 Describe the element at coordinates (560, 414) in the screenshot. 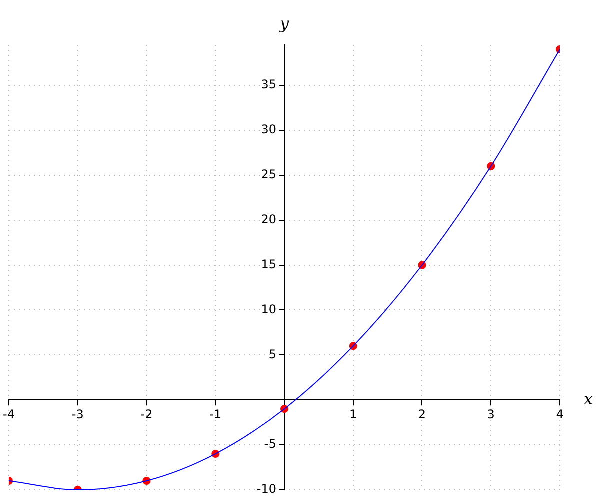

I see `x-tick-label: 4` at that location.